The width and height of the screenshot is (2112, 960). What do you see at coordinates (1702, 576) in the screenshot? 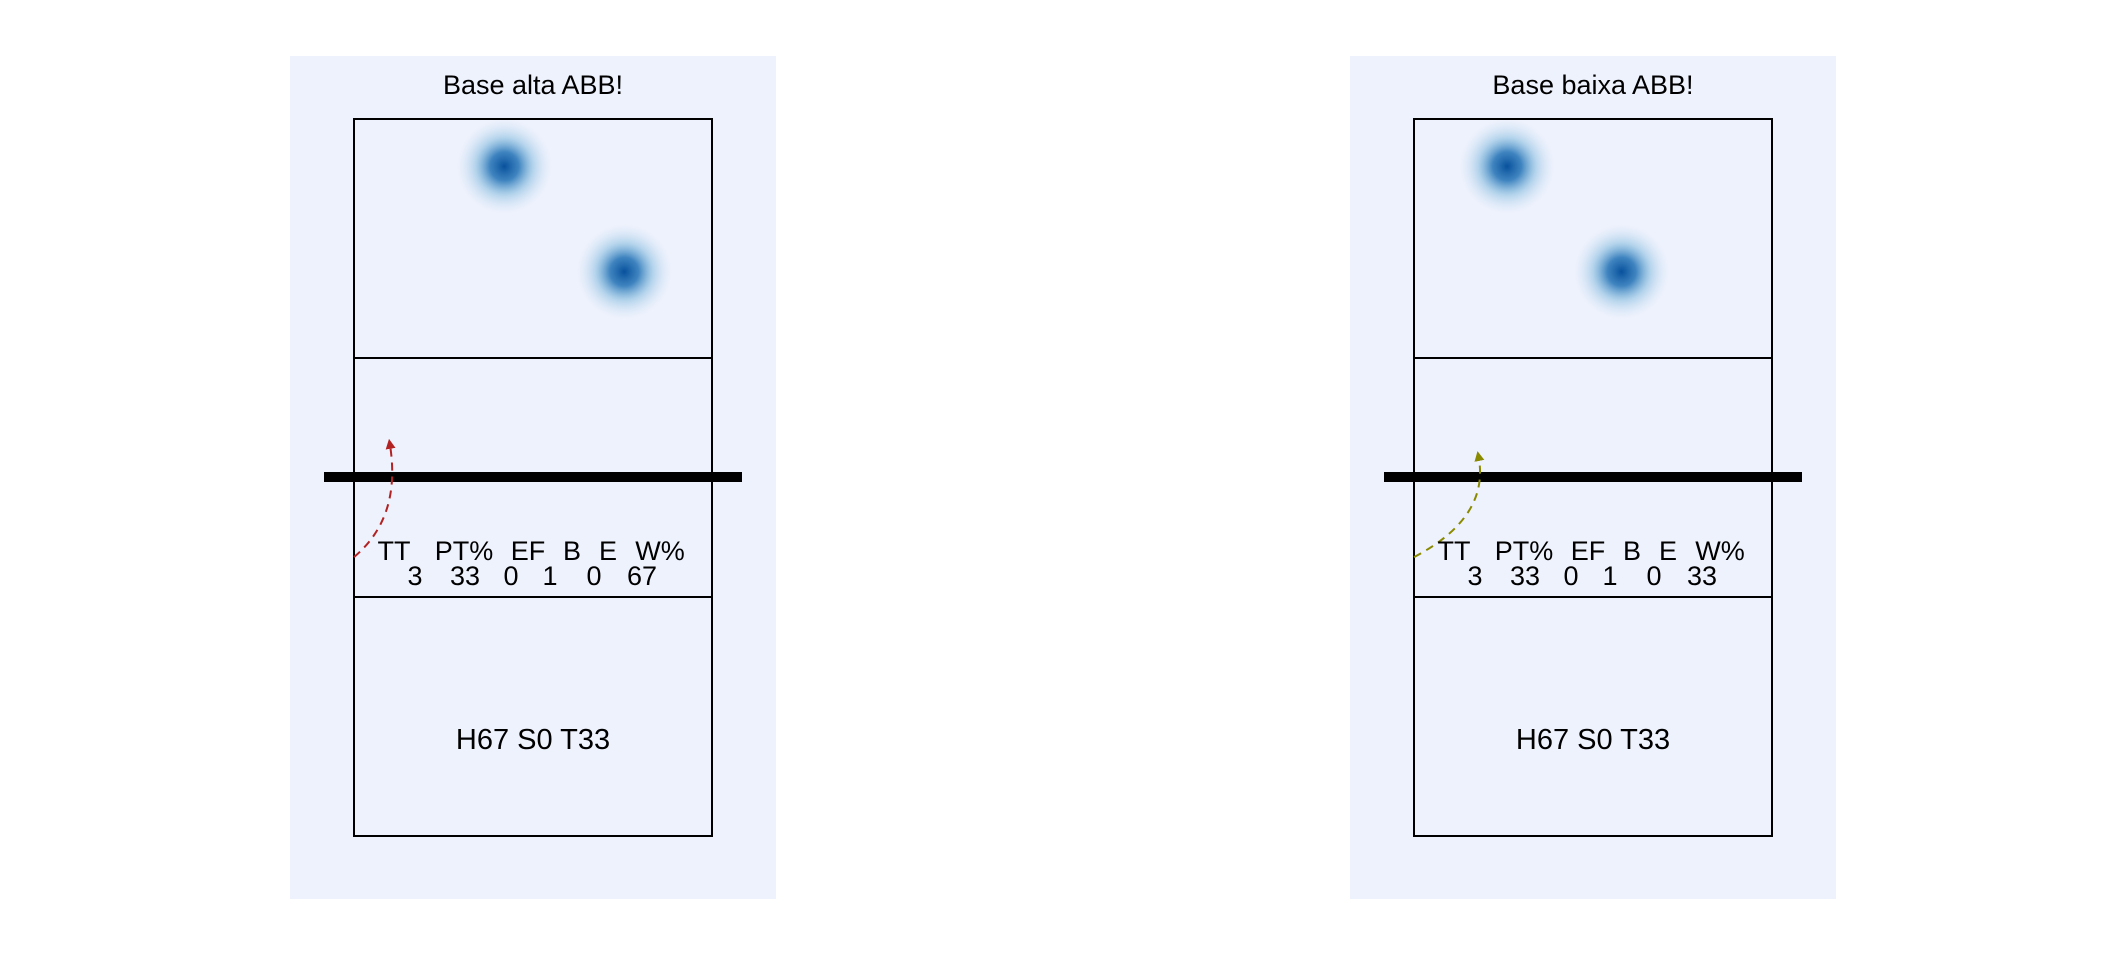
I see `stats-value-w: 33` at bounding box center [1702, 576].